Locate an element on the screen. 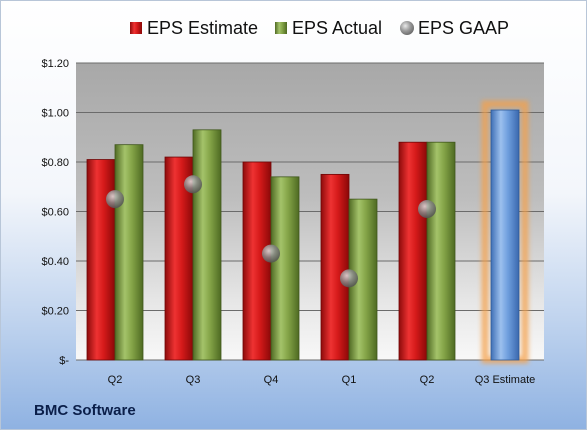  y-tick-label: $0.60 is located at coordinates (55, 213).